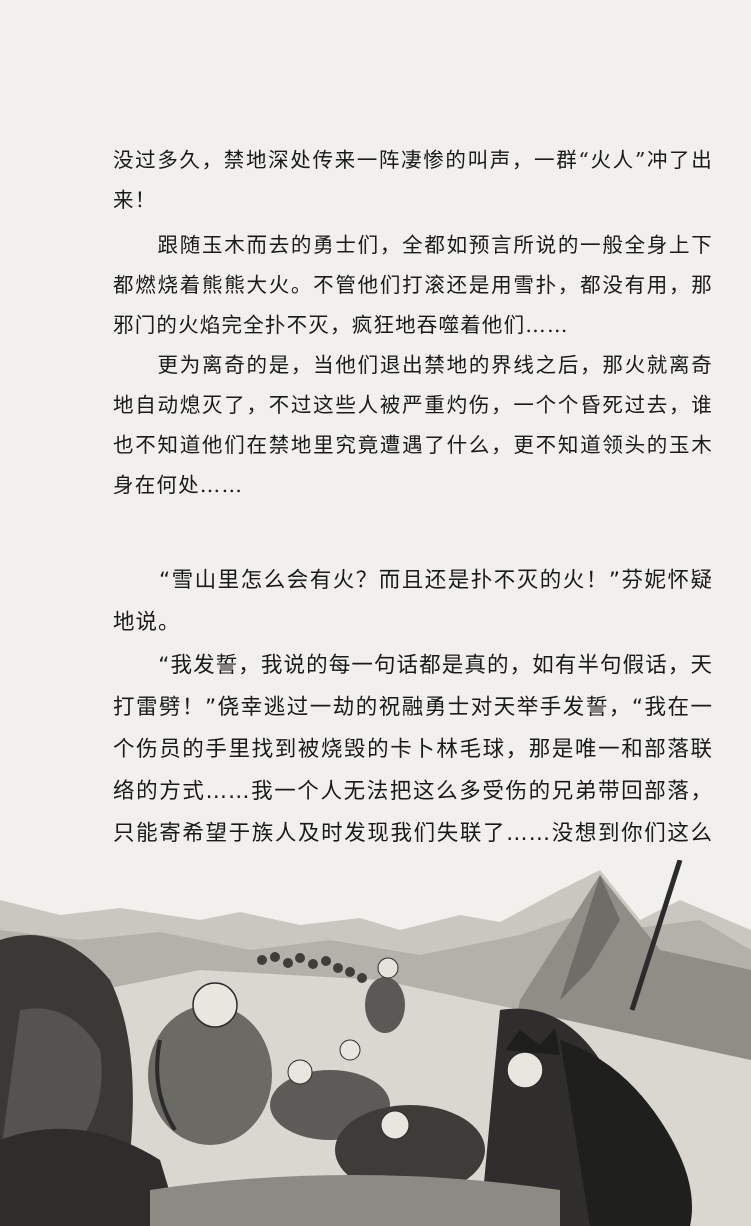  I want to click on paragraph-4: “雪山里怎么会有火？而且还是扑不灭的火！”芬妮怀疑地说。, so click(413, 601).